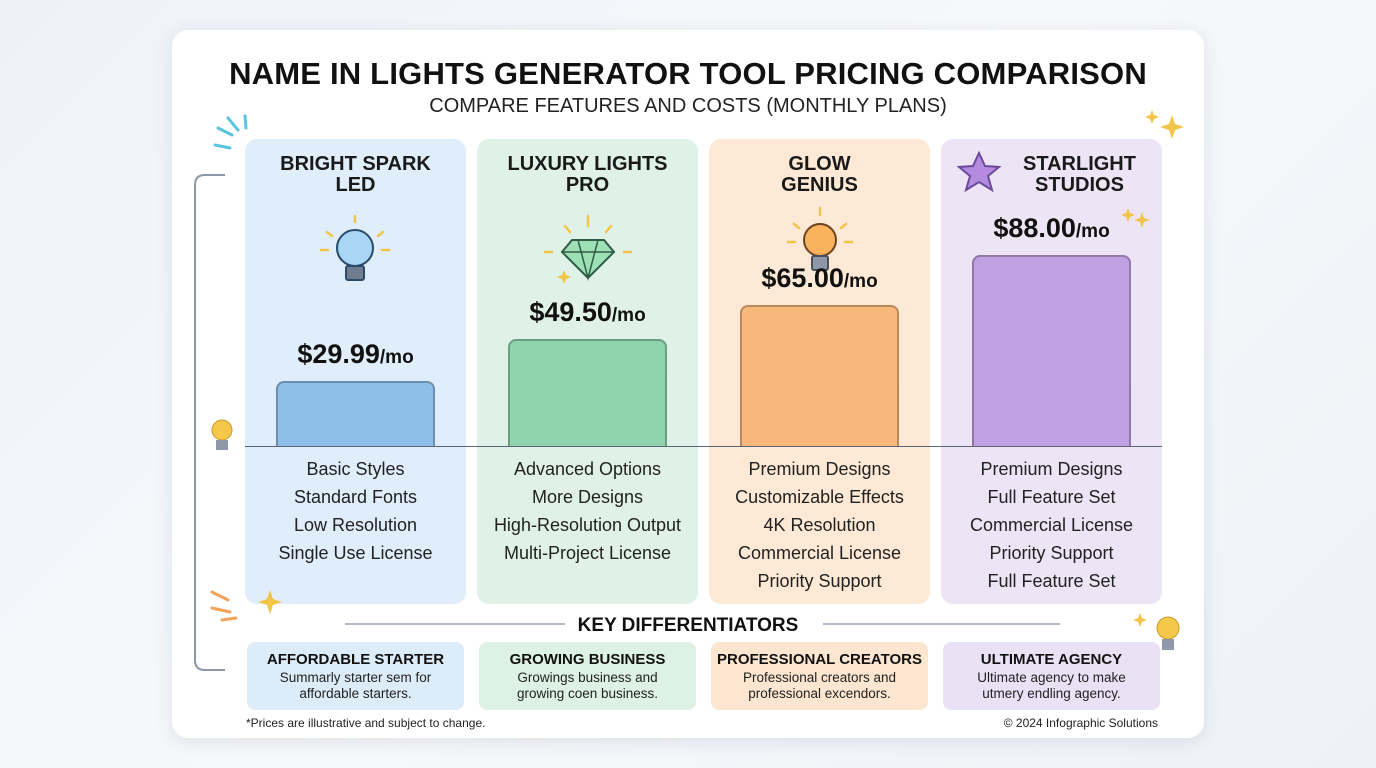 The width and height of the screenshot is (1376, 768). I want to click on feature: More Designs, so click(587, 497).